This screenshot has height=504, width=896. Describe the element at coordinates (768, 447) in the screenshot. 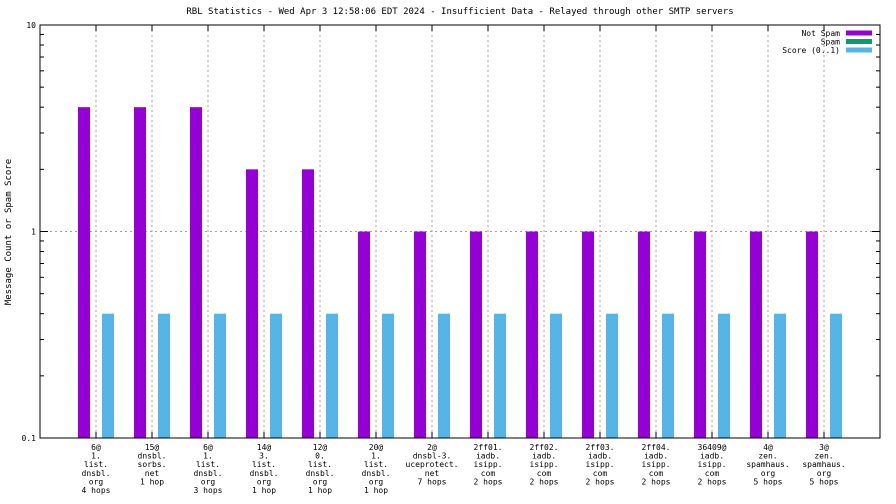

I see `x-category-label-line: 4@` at that location.